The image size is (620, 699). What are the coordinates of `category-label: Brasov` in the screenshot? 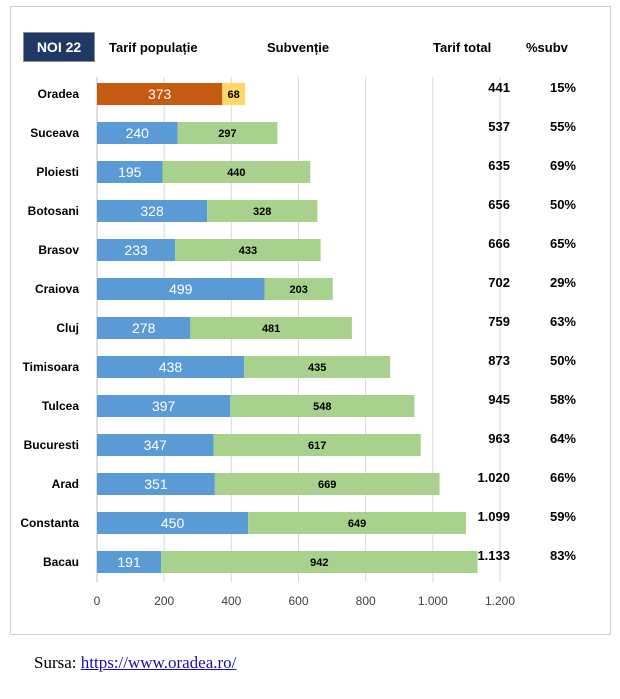 It's located at (58, 250).